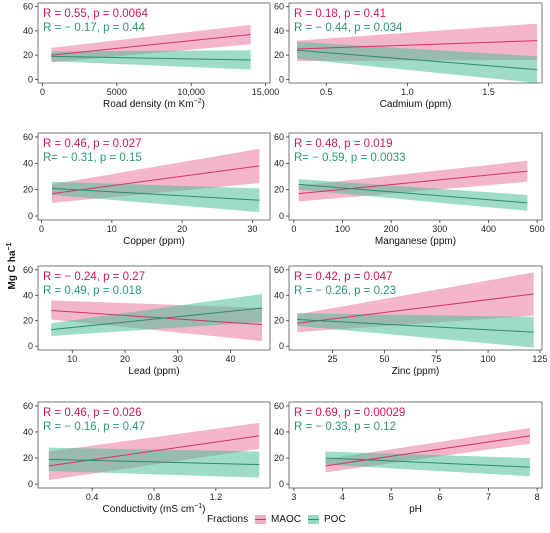 This screenshot has height=533, width=550. I want to click on x-tick-label: 25, so click(333, 359).